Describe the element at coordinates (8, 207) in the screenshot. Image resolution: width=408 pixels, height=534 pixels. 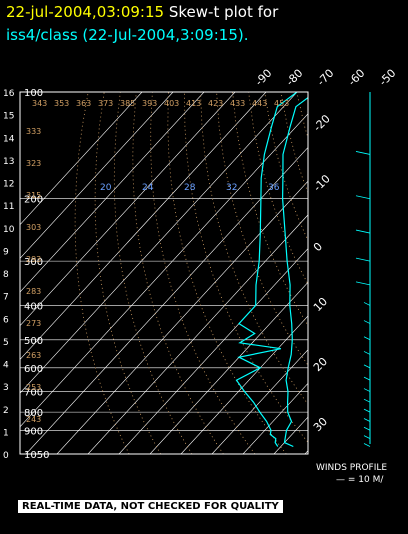
I see `height-tick-label: 11` at that location.